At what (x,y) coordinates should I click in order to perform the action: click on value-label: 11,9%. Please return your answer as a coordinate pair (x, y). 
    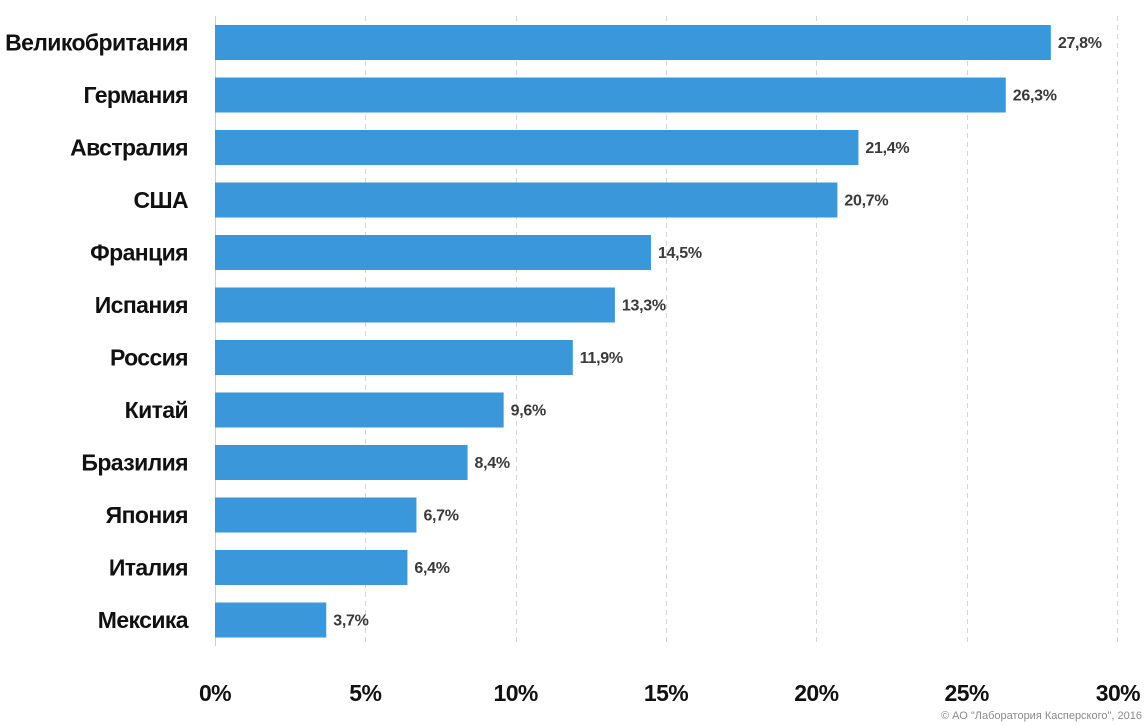
    Looking at the image, I should click on (601, 358).